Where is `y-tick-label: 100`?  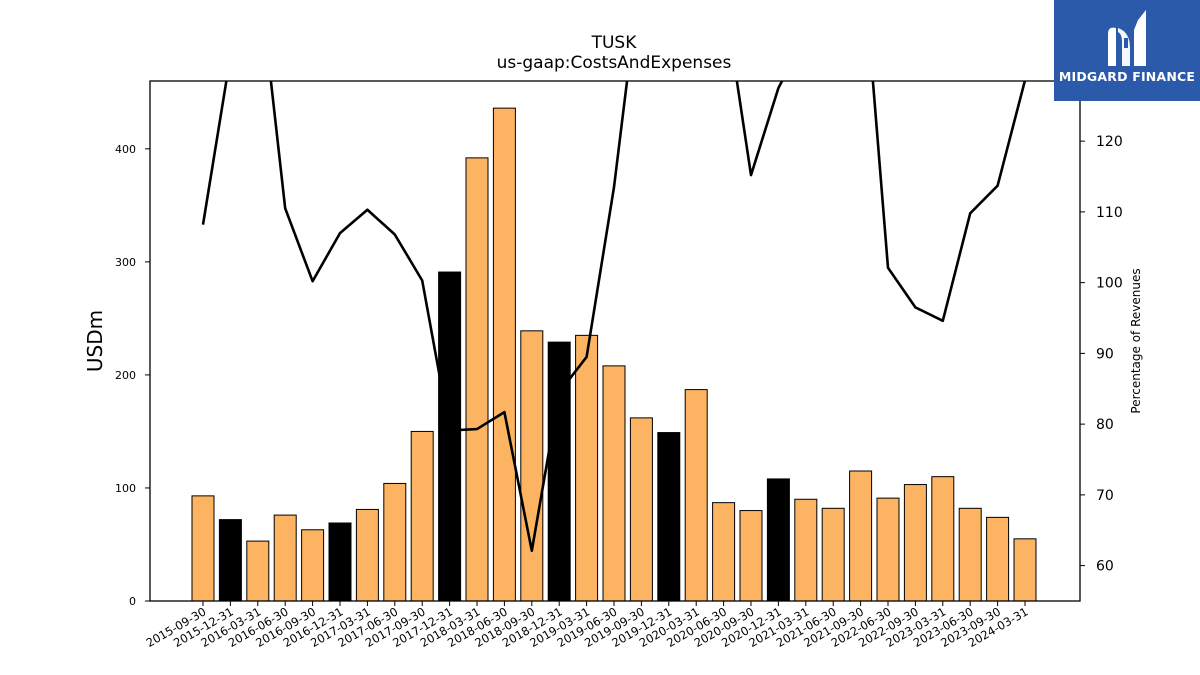
y-tick-label: 100 is located at coordinates (125, 488).